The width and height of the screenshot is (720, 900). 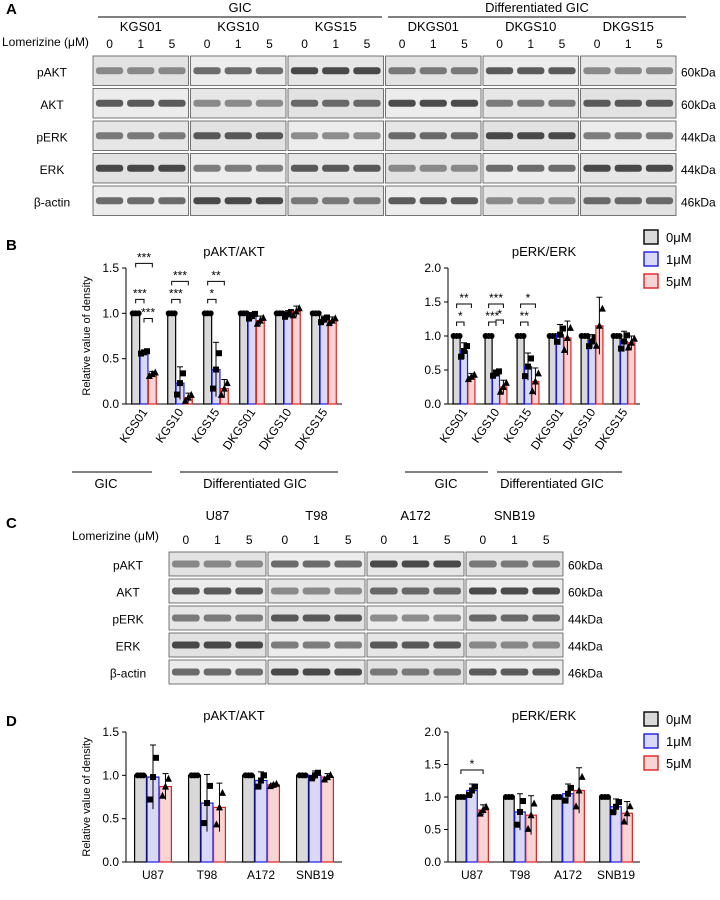 What do you see at coordinates (499, 314) in the screenshot?
I see `chart-significance-label: *` at bounding box center [499, 314].